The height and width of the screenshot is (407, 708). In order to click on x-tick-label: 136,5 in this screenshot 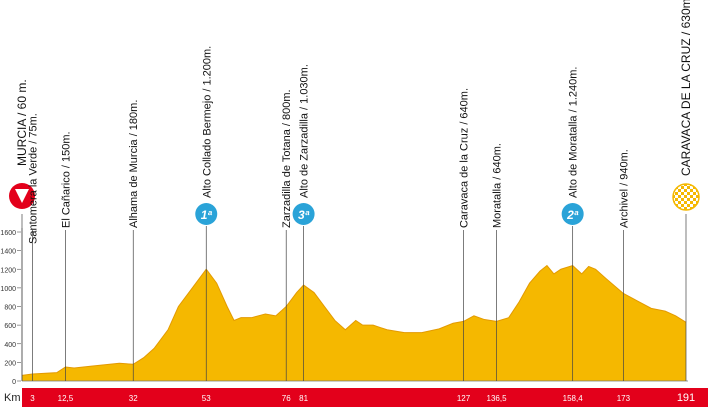, I will do `click(497, 398)`.